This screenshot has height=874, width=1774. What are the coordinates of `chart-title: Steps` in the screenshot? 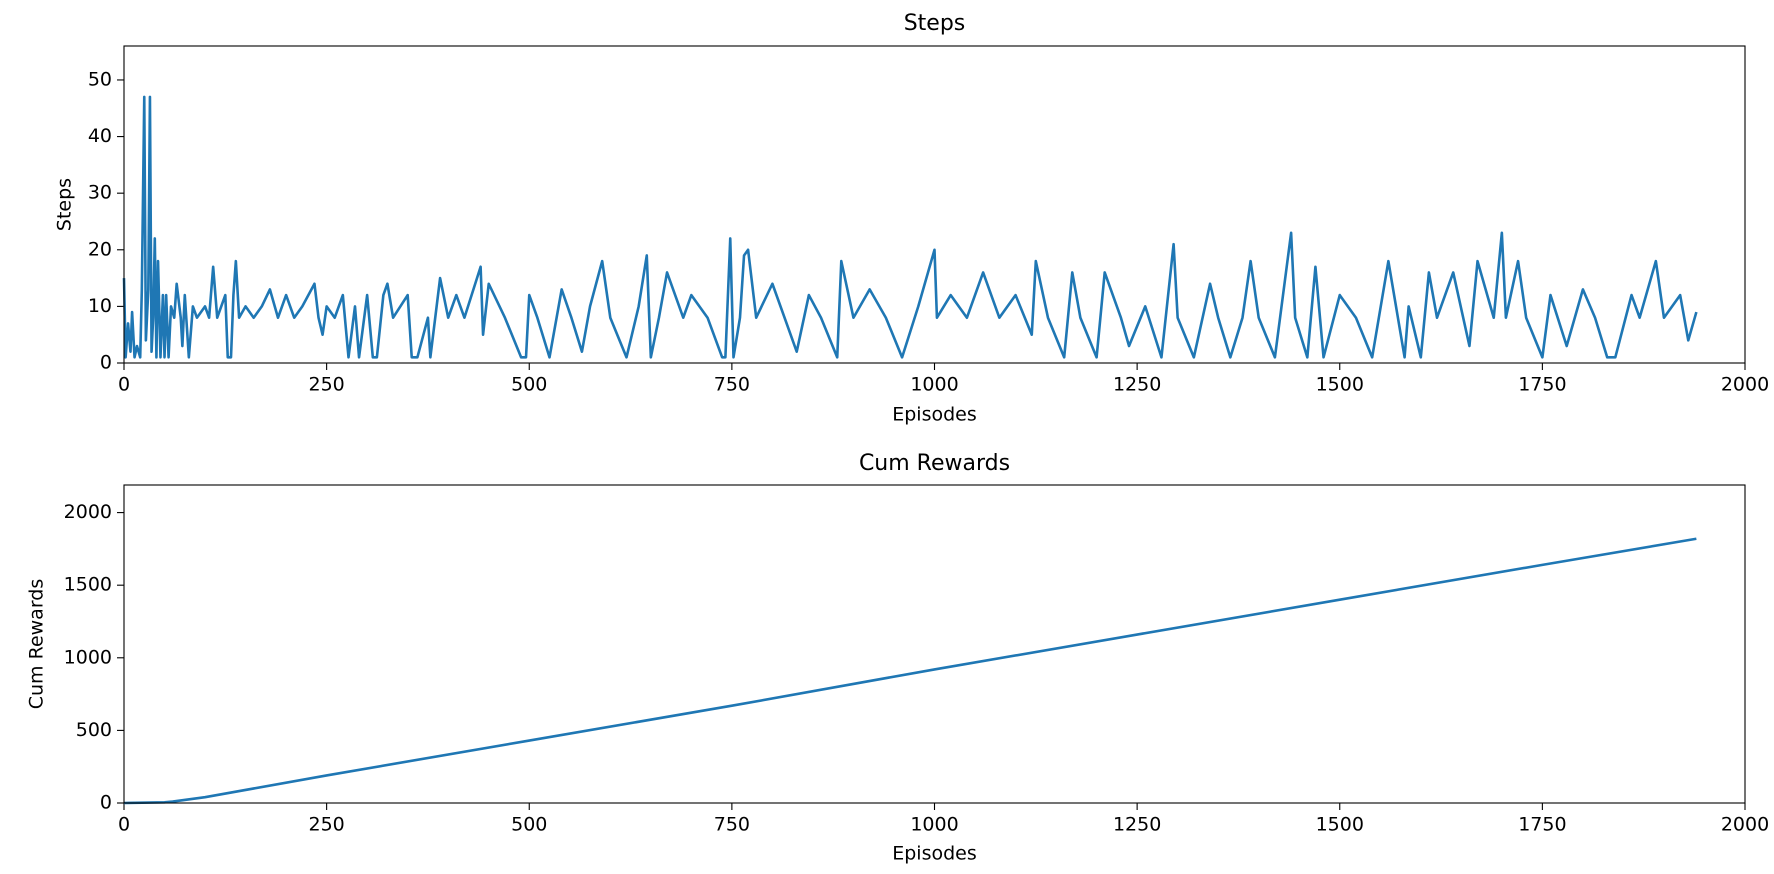 It's located at (935, 23).